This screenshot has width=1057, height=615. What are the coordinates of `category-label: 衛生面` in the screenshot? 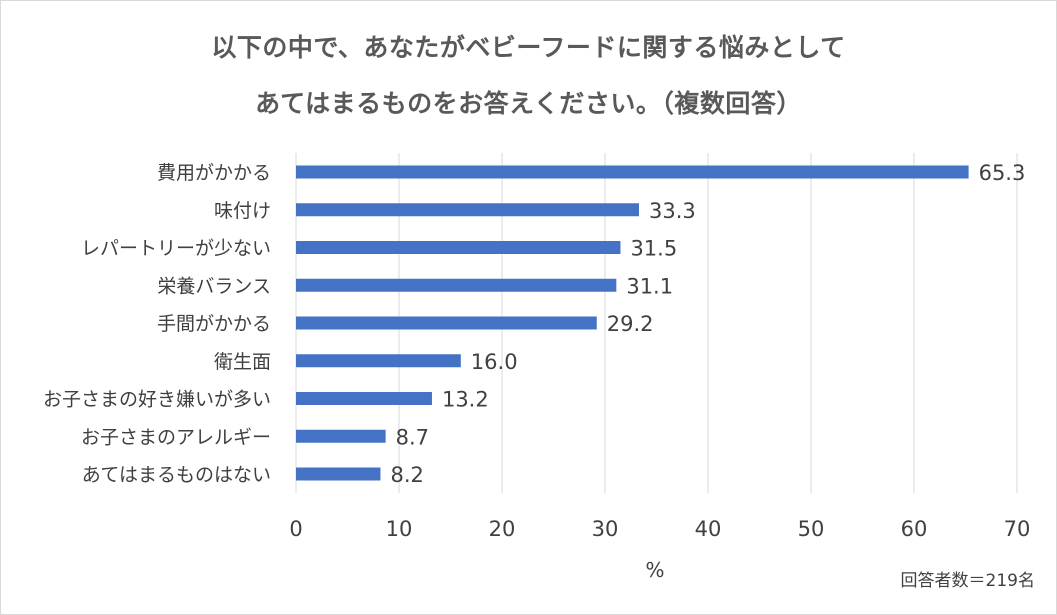 It's located at (242, 362).